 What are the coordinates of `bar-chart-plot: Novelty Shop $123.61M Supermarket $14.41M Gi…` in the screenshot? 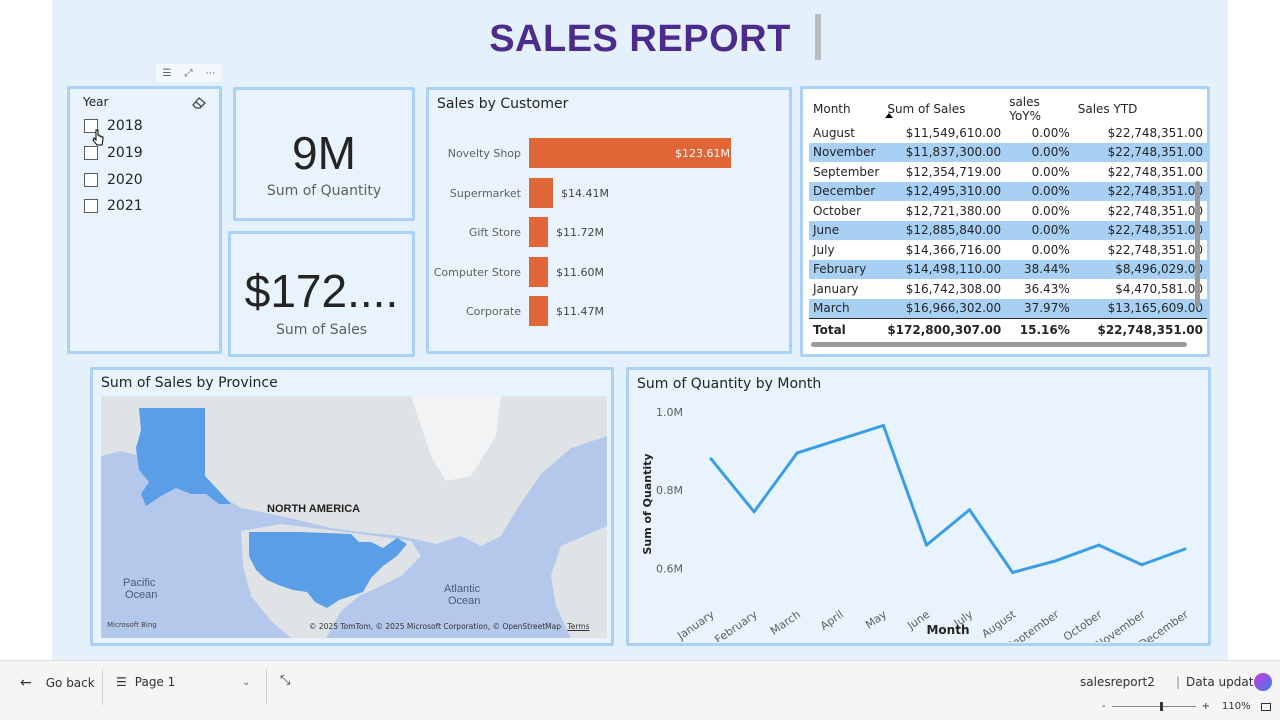 It's located at (609, 238).